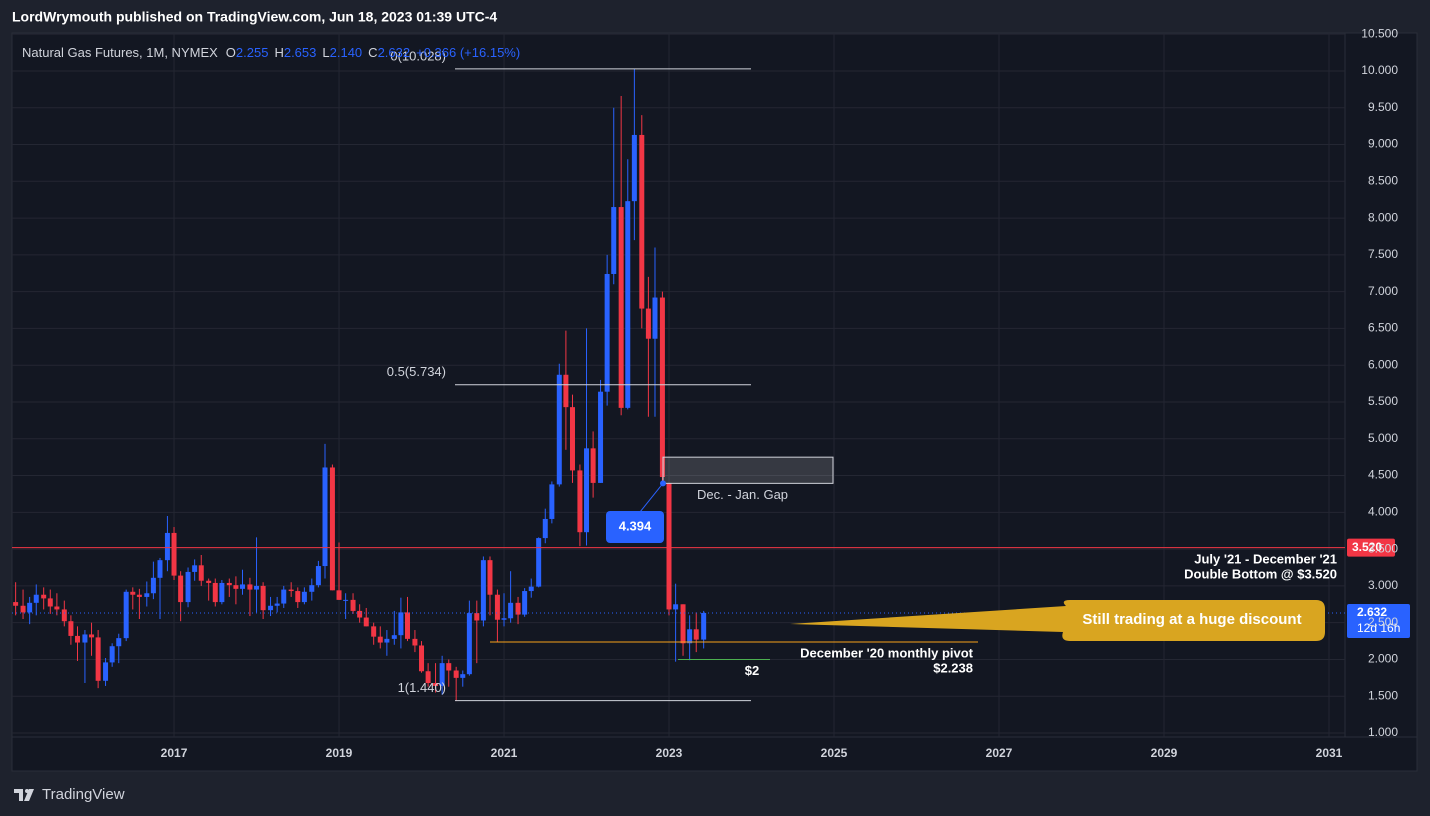  Describe the element at coordinates (1191, 619) in the screenshot. I see `callout-label: Still trading at a huge discount` at that location.